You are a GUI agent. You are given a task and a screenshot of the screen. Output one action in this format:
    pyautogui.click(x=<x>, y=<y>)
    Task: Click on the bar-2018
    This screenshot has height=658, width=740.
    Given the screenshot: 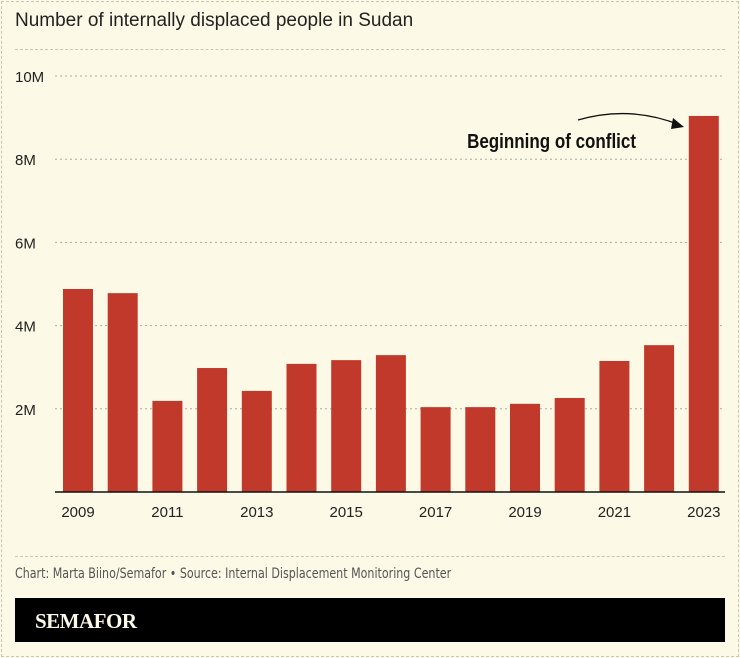 What is the action you would take?
    pyautogui.click(x=480, y=449)
    